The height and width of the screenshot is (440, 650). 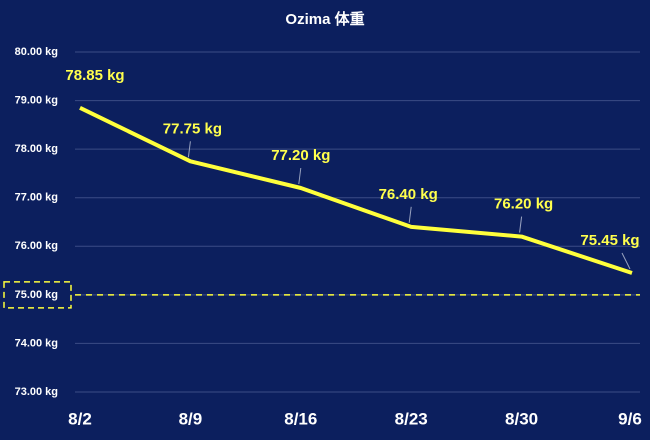 What do you see at coordinates (36, 149) in the screenshot?
I see `y-tick-label: 78.00 kg` at bounding box center [36, 149].